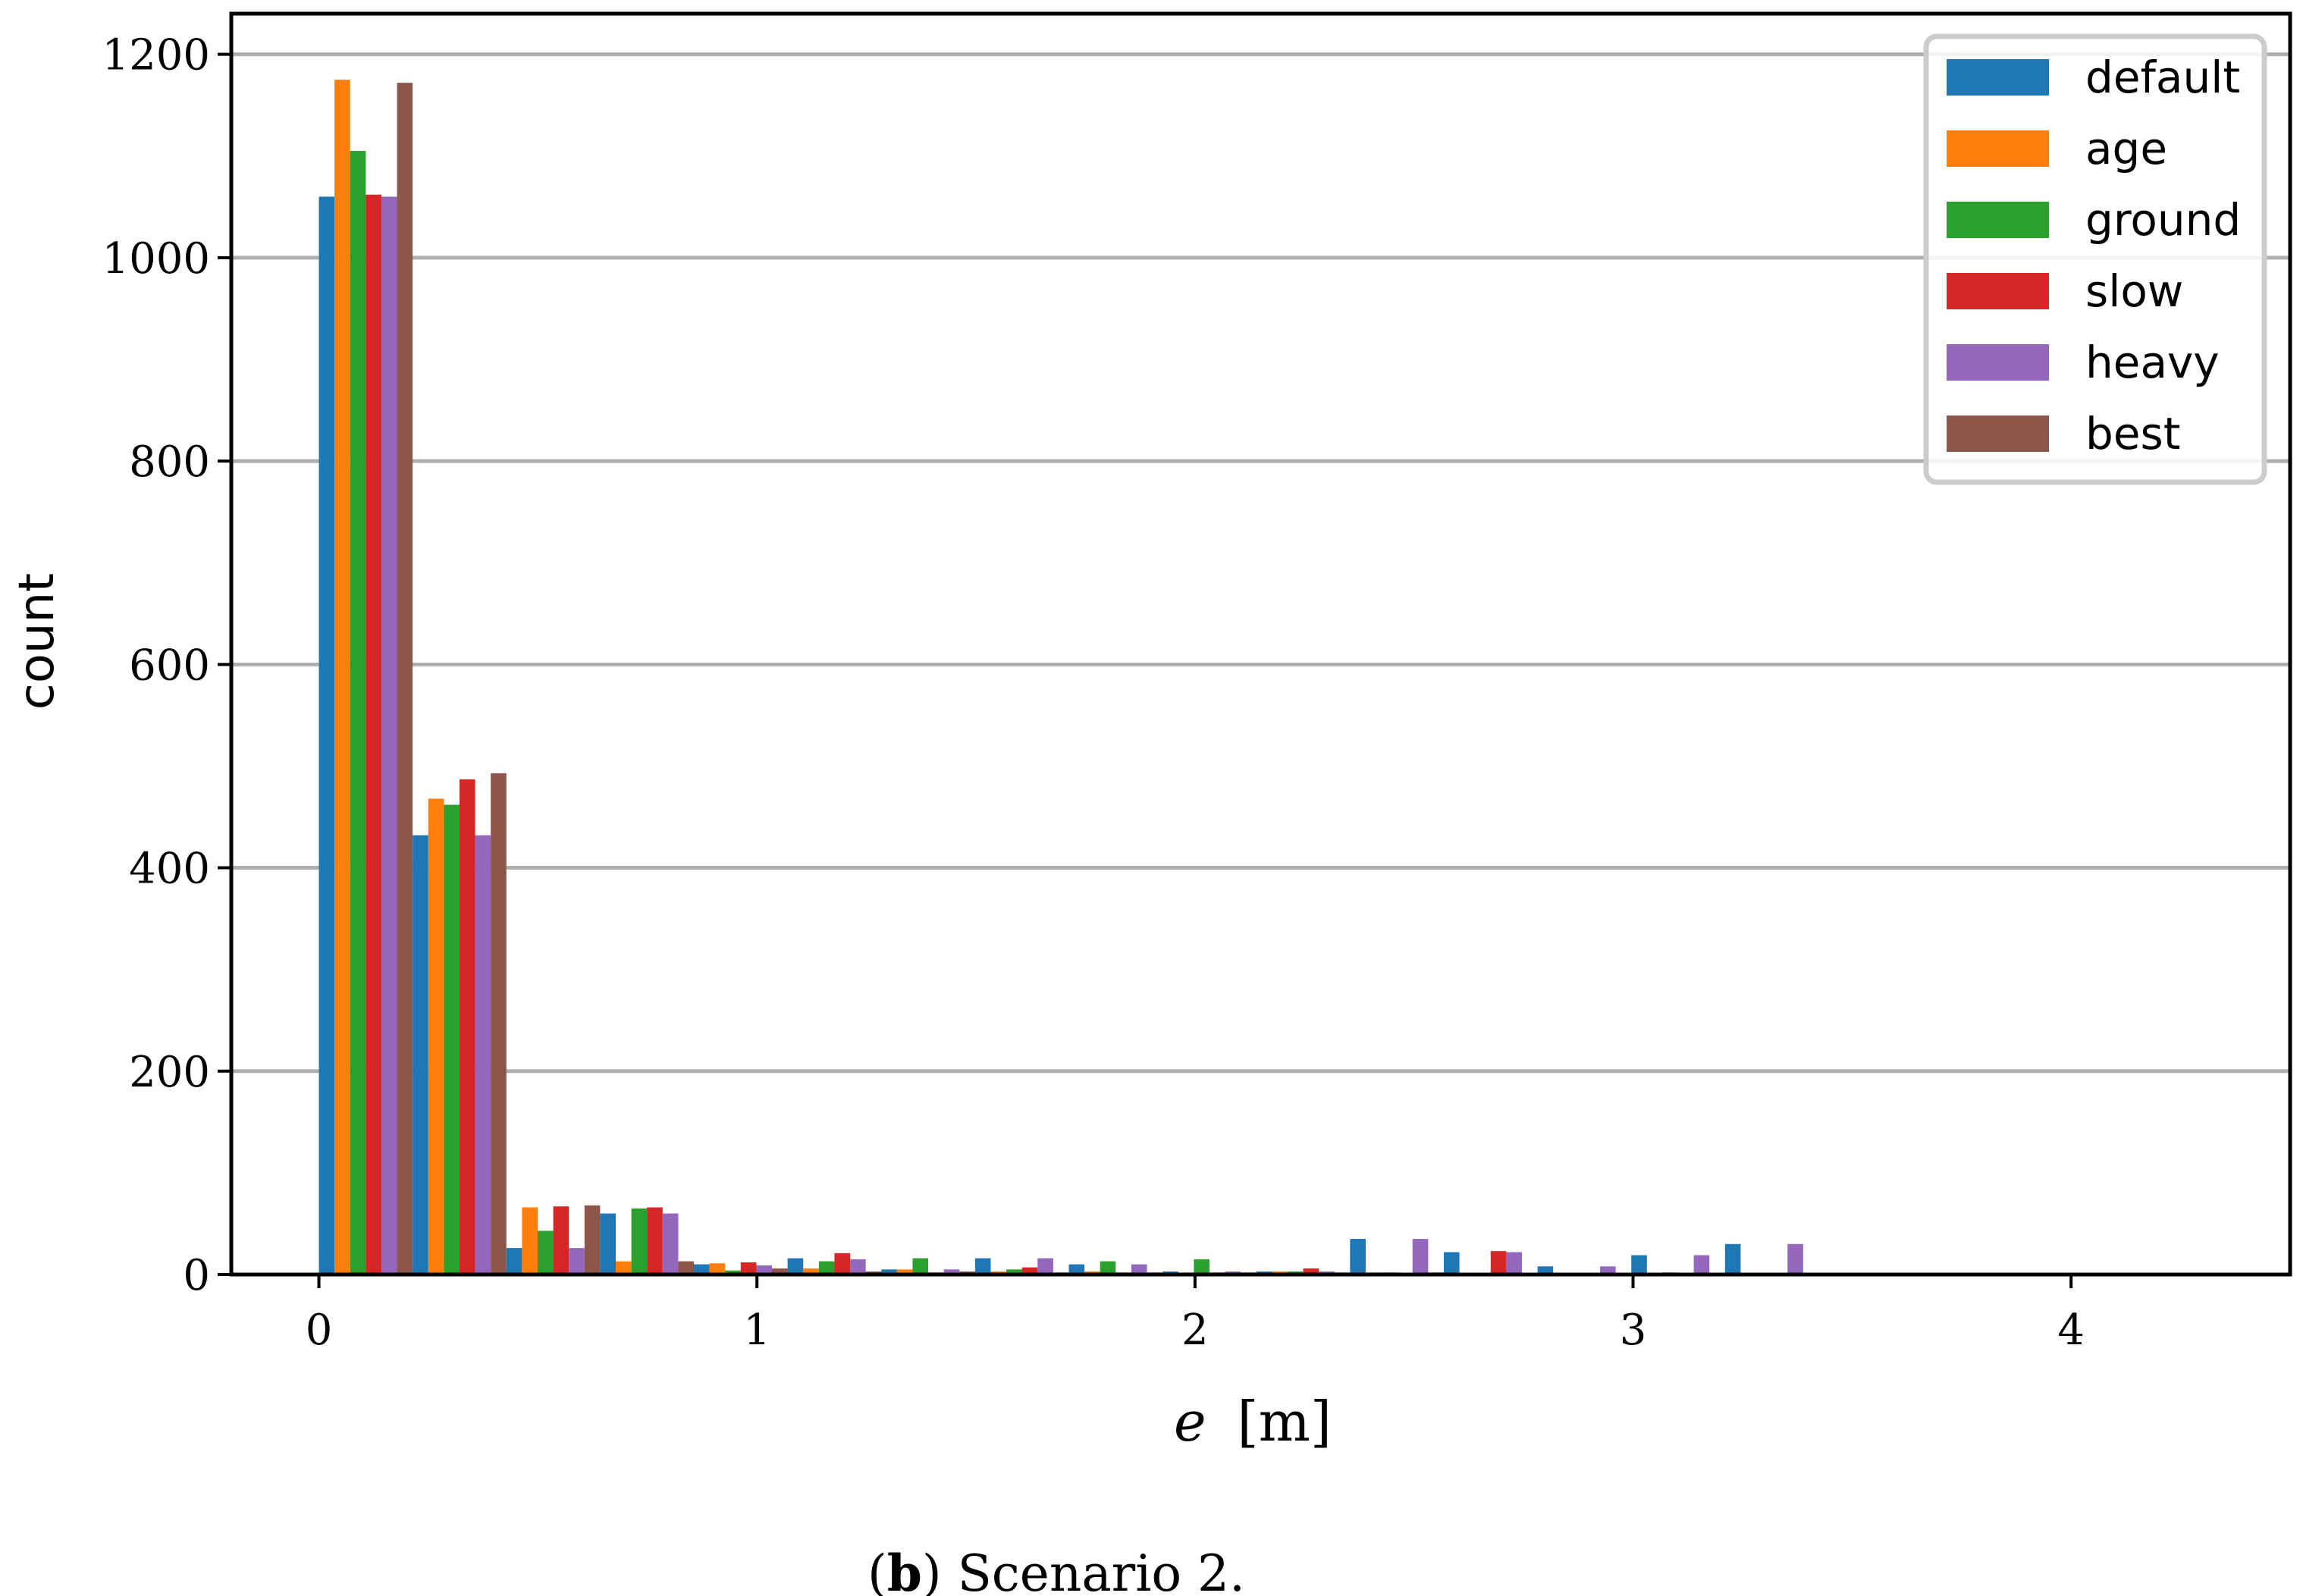  Describe the element at coordinates (1633, 1330) in the screenshot. I see `x-tick-label: 3` at that location.